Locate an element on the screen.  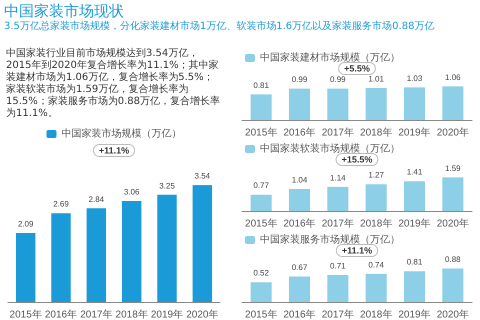
data-label: 0.67 is located at coordinates (300, 267).